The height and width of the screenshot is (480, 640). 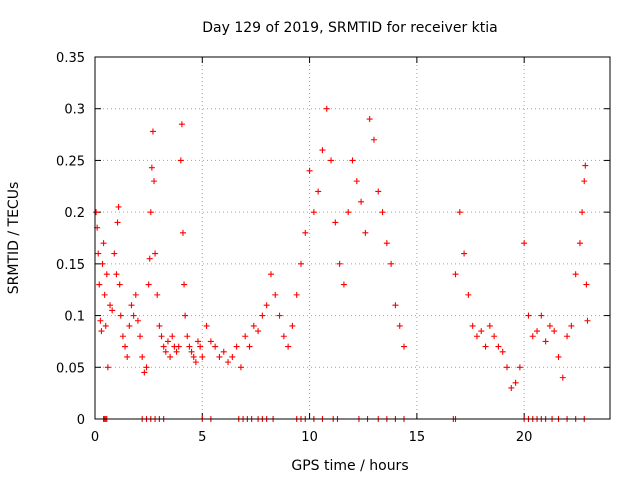 I want to click on y-tick-label: 0, so click(x=81, y=420).